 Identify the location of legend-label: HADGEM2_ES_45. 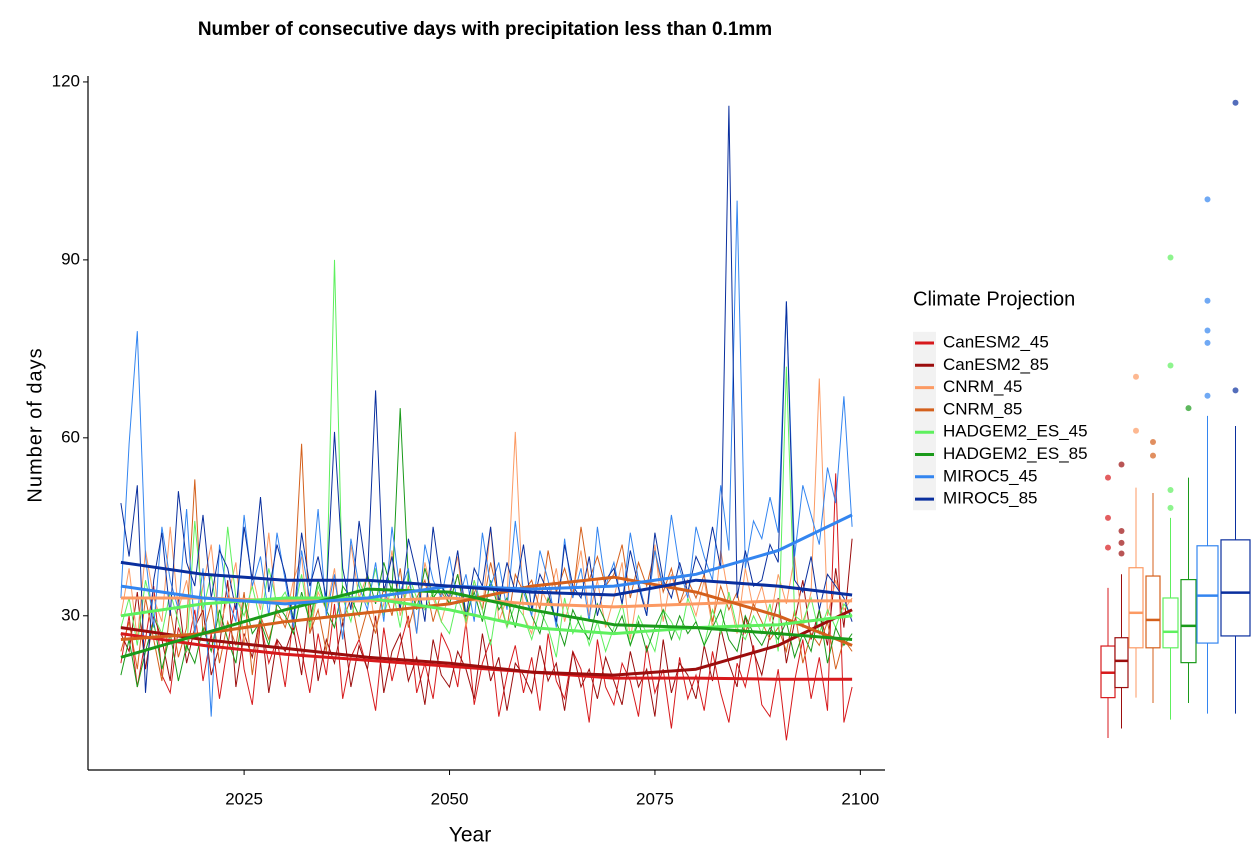
(1015, 431).